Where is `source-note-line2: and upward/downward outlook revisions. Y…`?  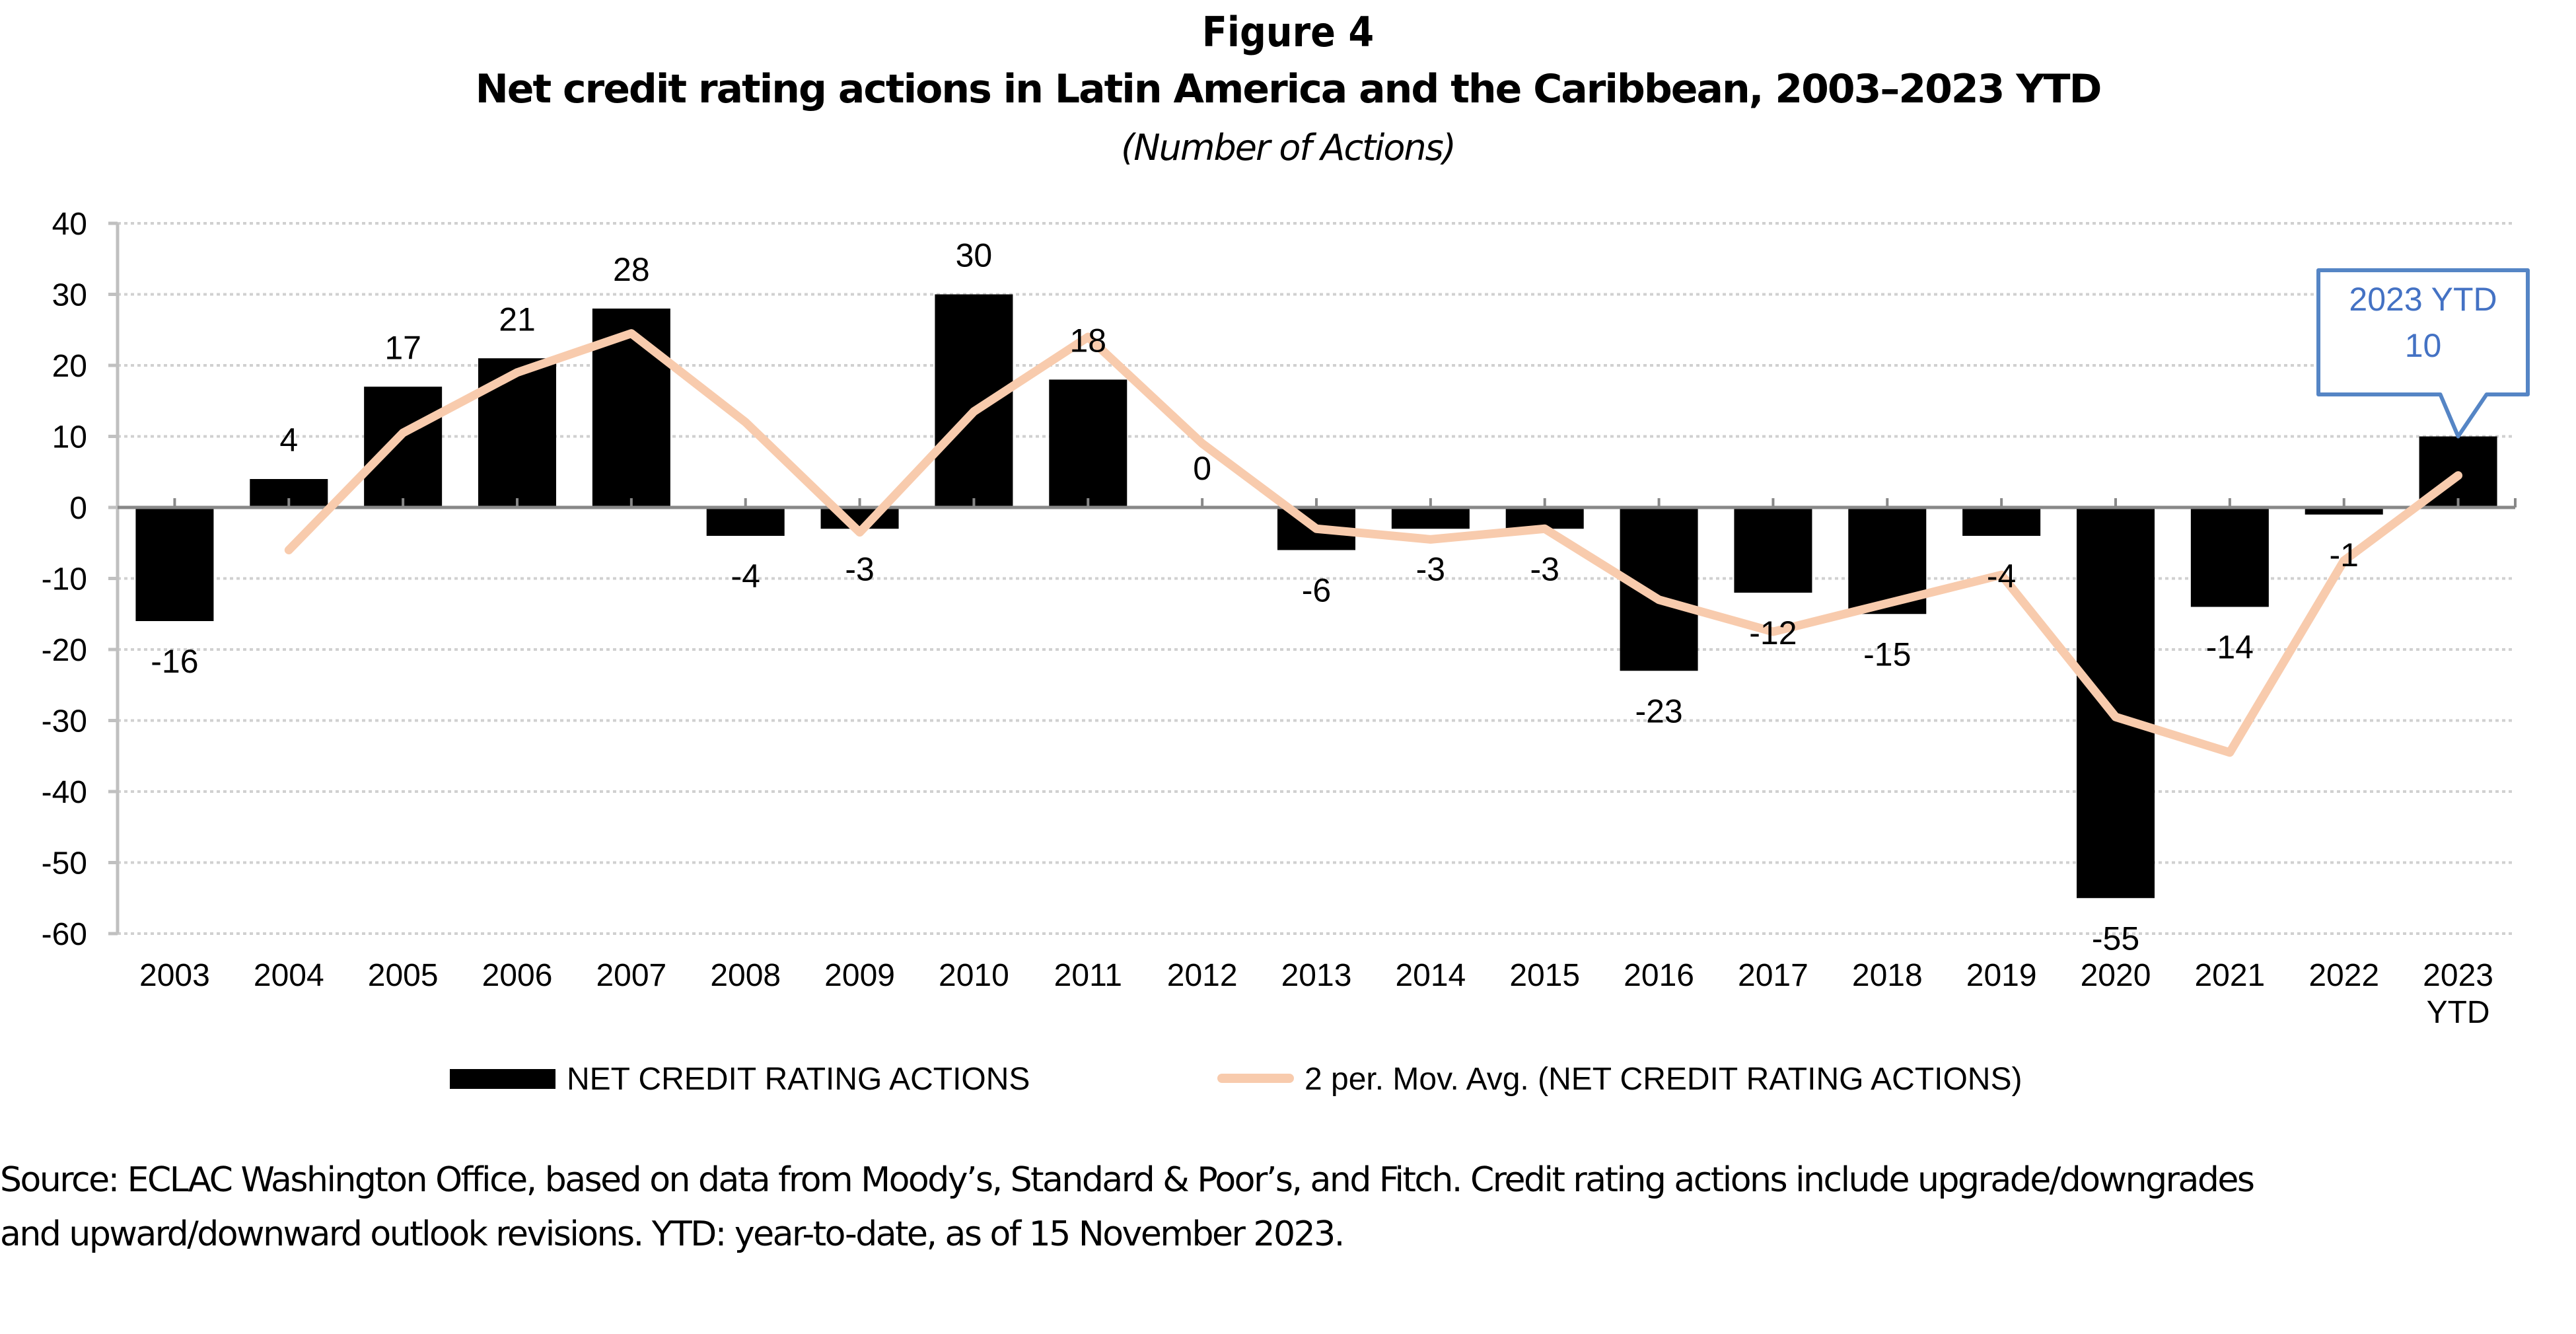
source-note-line2: and upward/downward outlook revisions. Y… is located at coordinates (673, 1234).